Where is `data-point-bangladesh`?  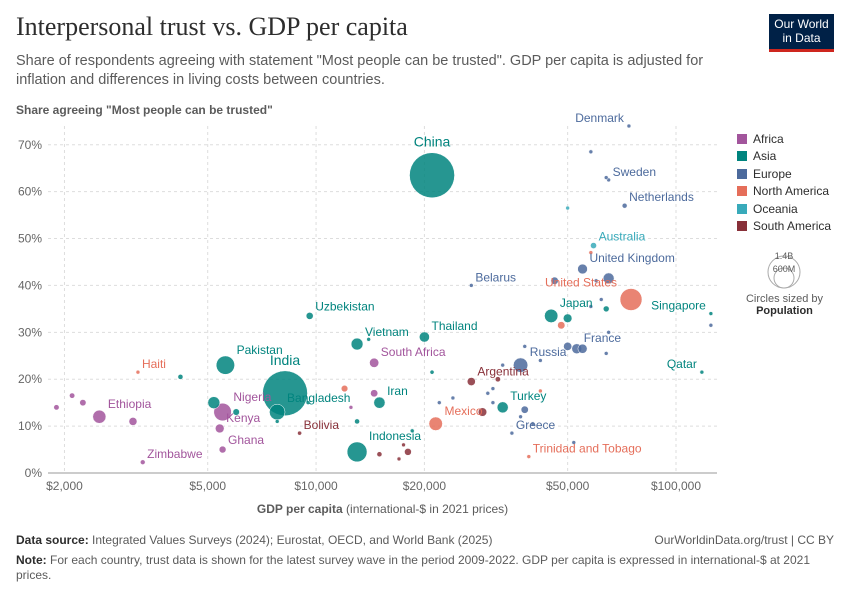
data-point-bangladesh is located at coordinates (277, 412).